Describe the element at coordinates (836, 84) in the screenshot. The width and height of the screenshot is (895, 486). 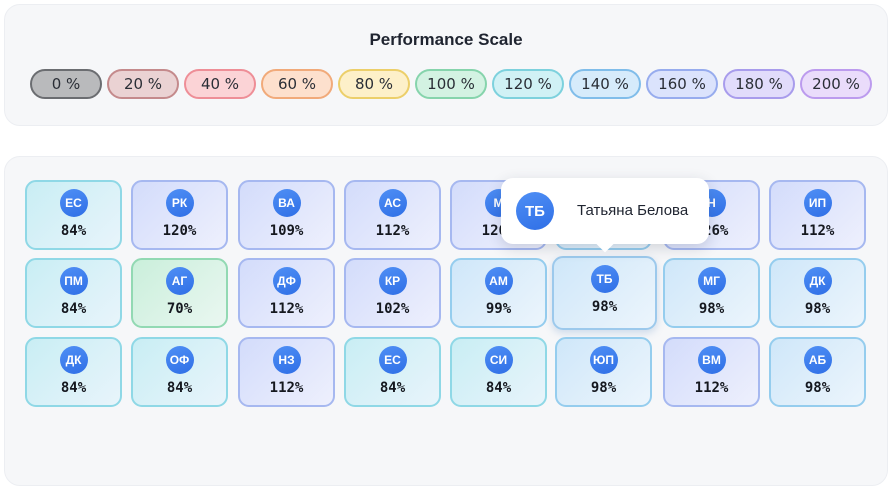
I see `scale-chip-200: 200 %` at that location.